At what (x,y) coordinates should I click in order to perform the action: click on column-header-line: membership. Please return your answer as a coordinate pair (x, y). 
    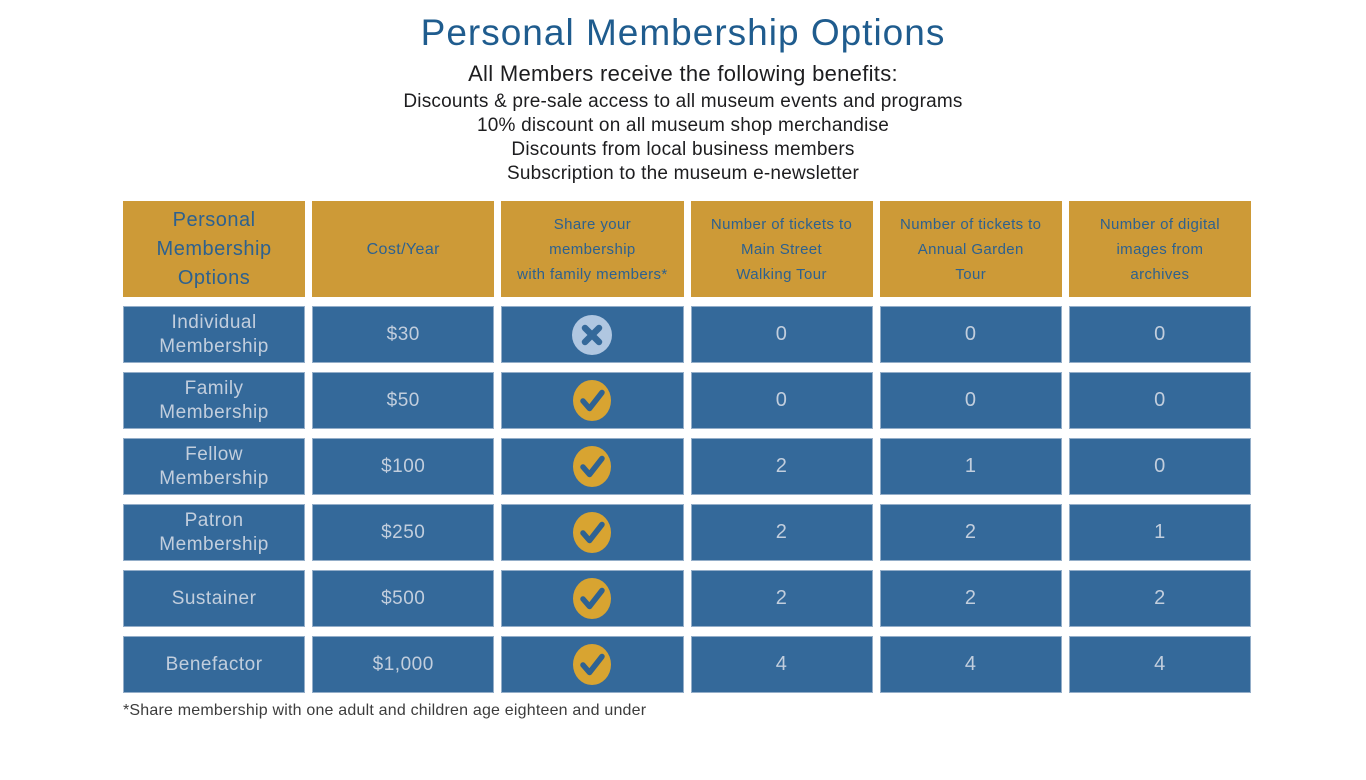
    Looking at the image, I should click on (592, 249).